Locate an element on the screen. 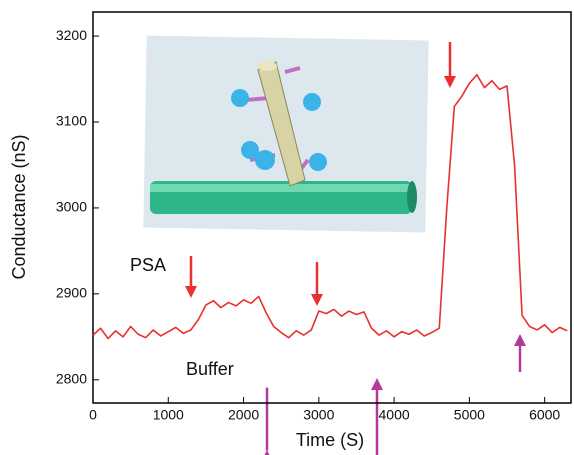  x-tick-label: 0 is located at coordinates (93, 415).